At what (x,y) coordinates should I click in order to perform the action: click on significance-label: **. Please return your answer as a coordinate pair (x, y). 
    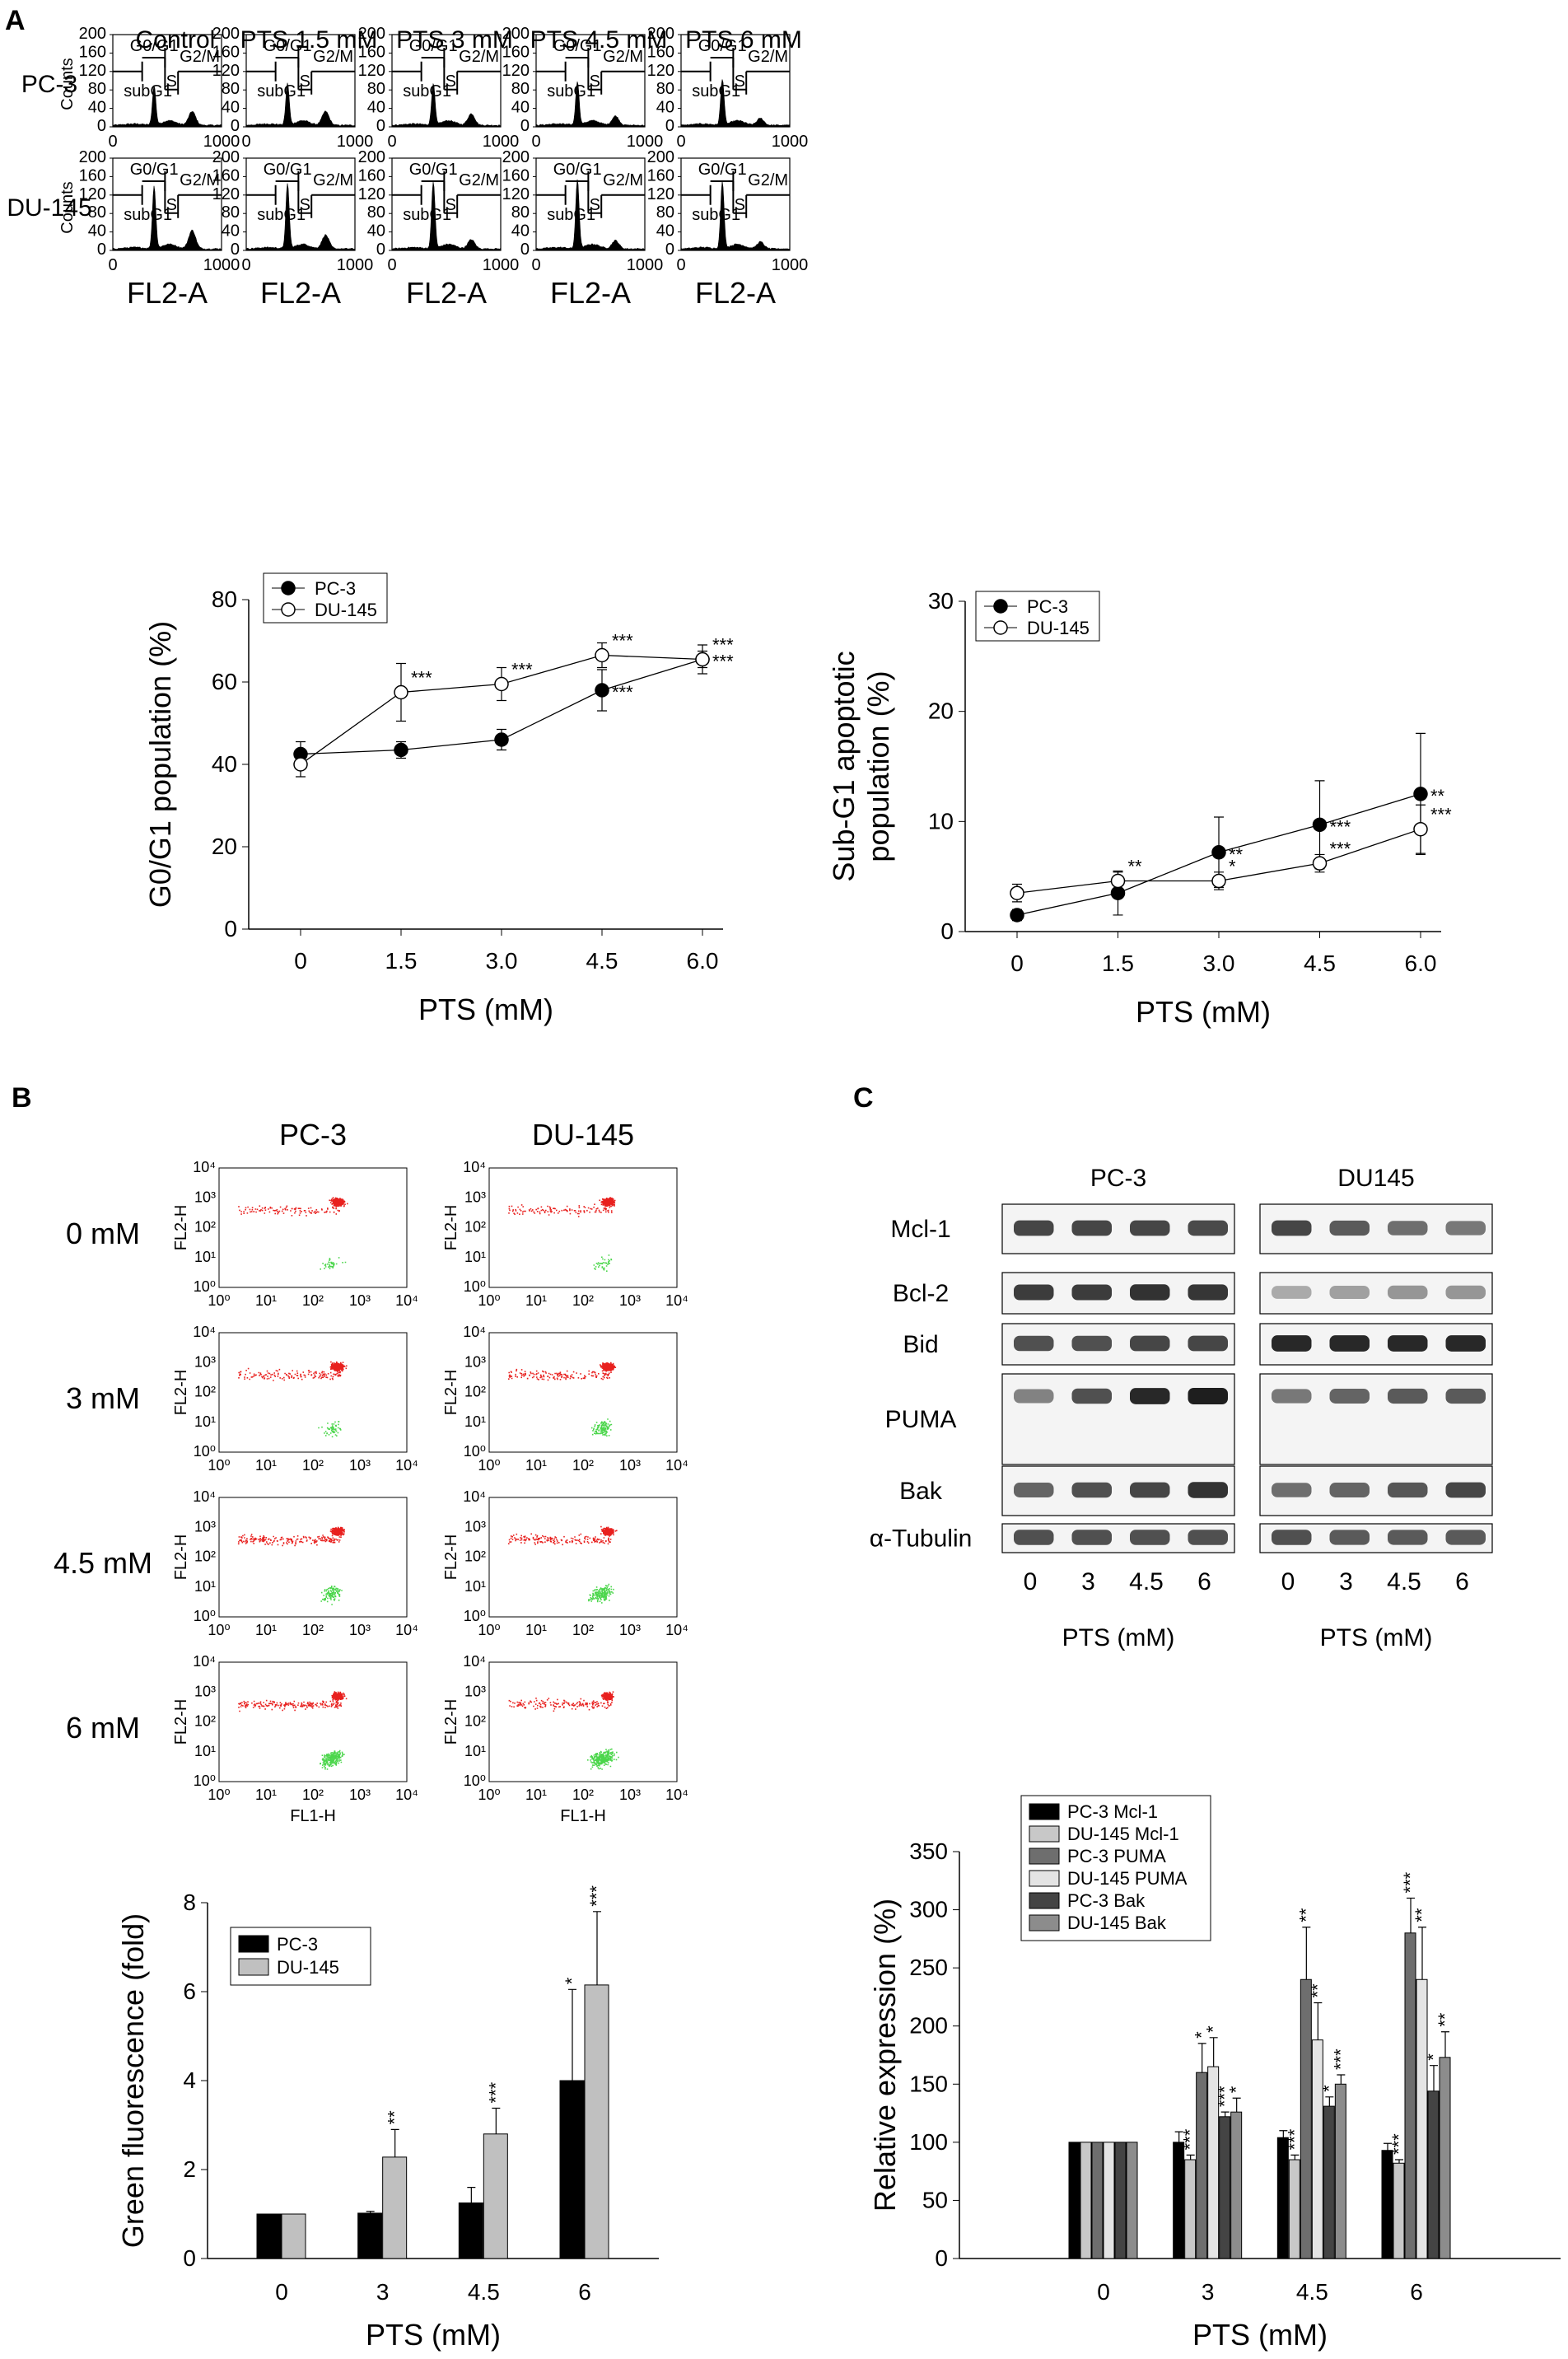
    Looking at the image, I should click on (1437, 796).